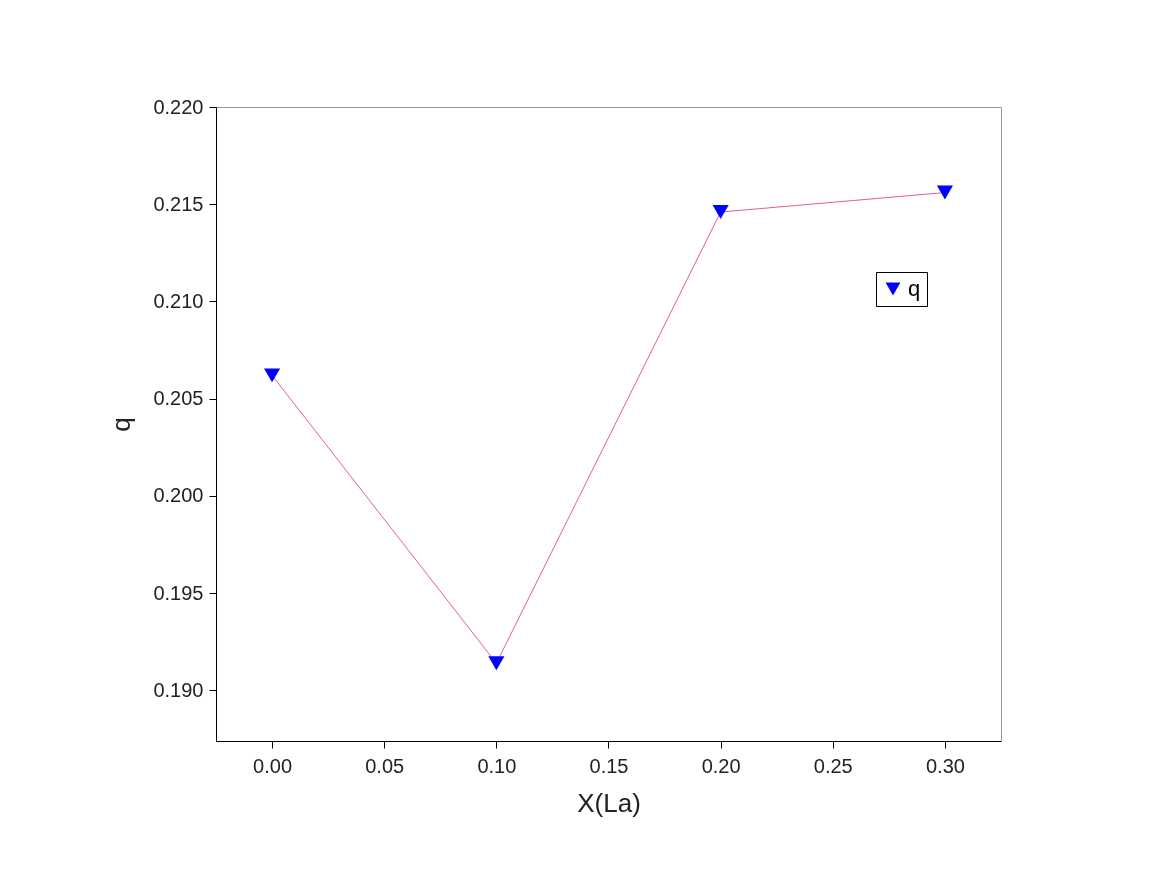  What do you see at coordinates (178, 398) in the screenshot?
I see `y-tick-label: 0.205` at bounding box center [178, 398].